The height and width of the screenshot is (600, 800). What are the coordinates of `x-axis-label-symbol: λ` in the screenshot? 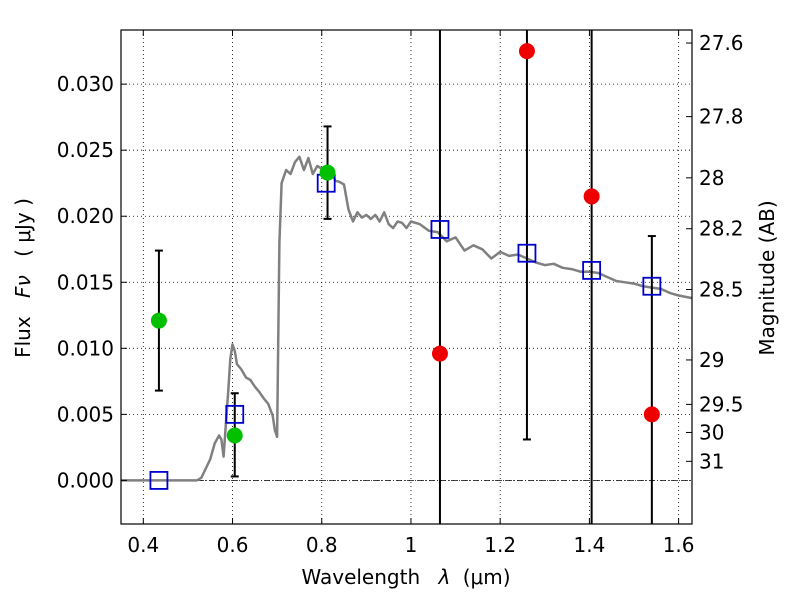 It's located at (444, 577).